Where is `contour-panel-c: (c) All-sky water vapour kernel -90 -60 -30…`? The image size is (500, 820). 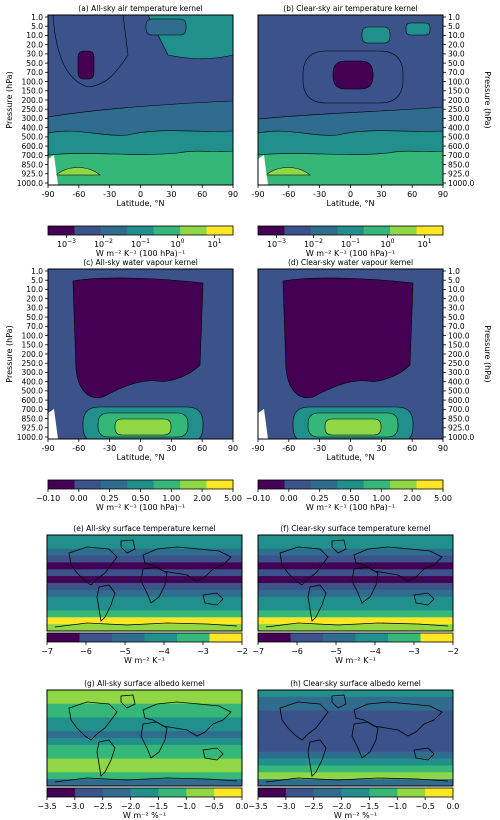
contour-panel-c: (c) All-sky water vapour kernel -90 -60 -30… is located at coordinates (121, 360).